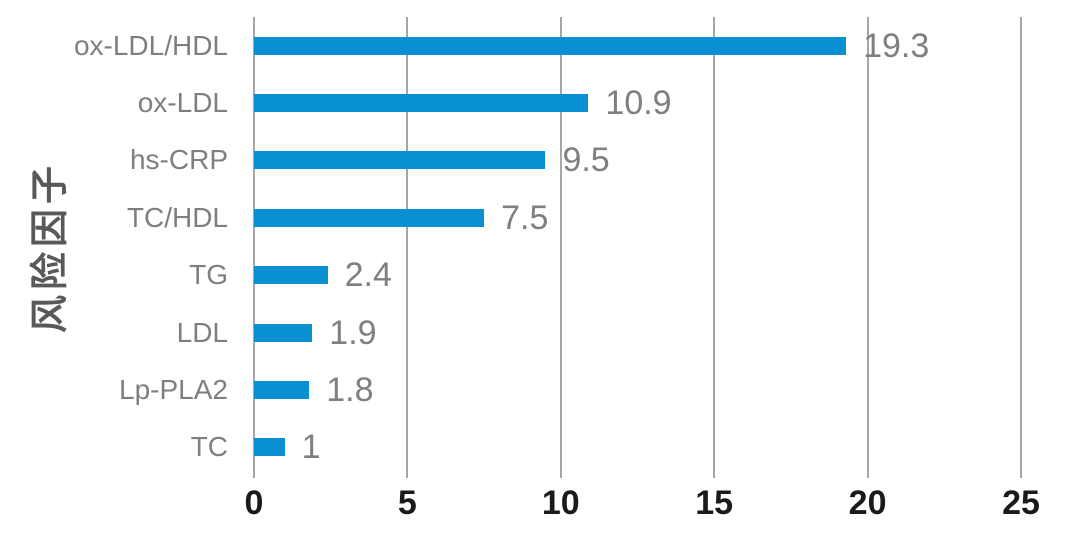  What do you see at coordinates (867, 503) in the screenshot?
I see `x-tick-label: 20` at bounding box center [867, 503].